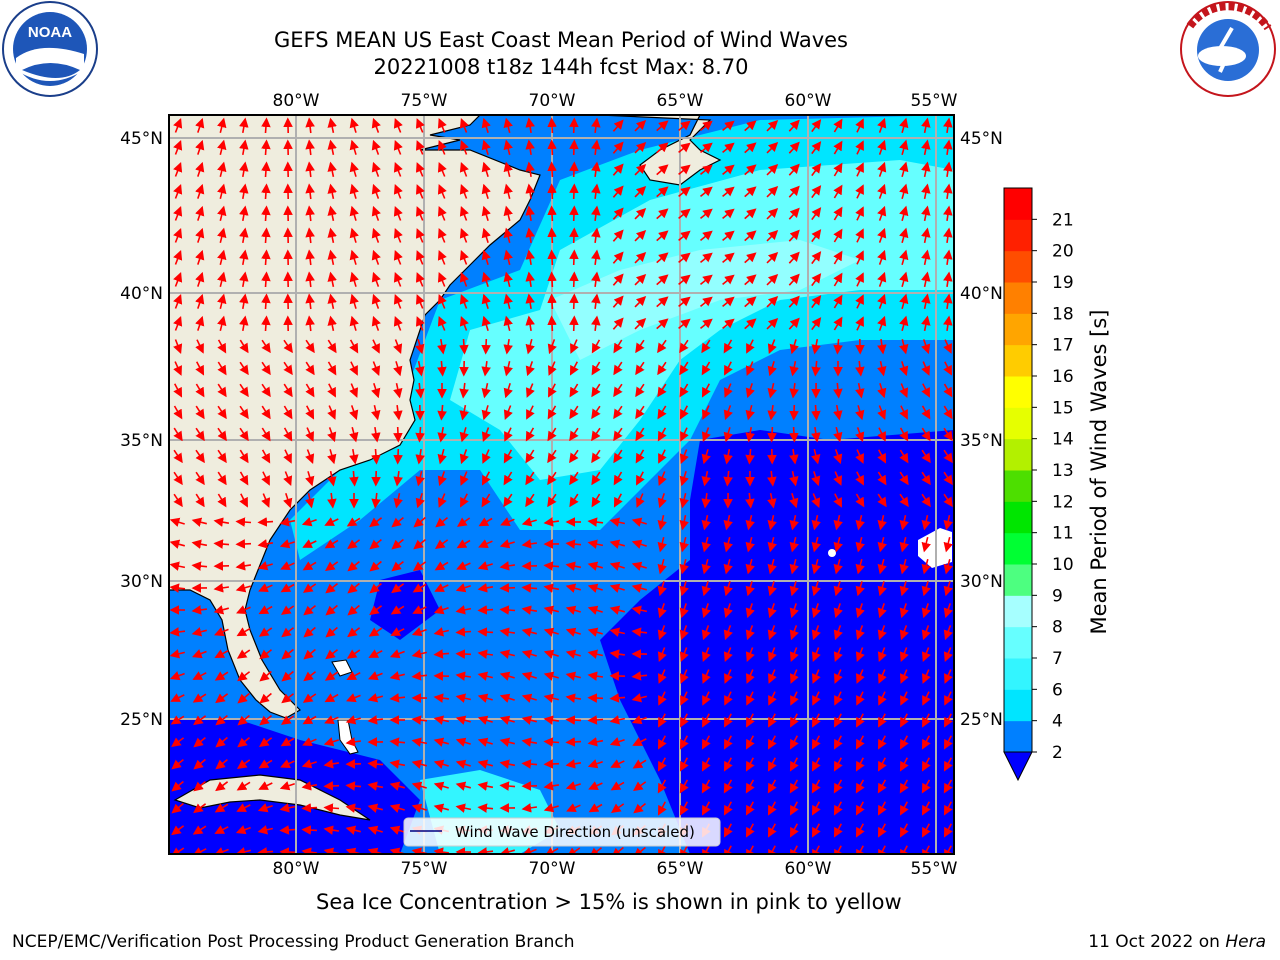 The height and width of the screenshot is (960, 1280). I want to click on colorbar-tick-label: 14, so click(1063, 440).